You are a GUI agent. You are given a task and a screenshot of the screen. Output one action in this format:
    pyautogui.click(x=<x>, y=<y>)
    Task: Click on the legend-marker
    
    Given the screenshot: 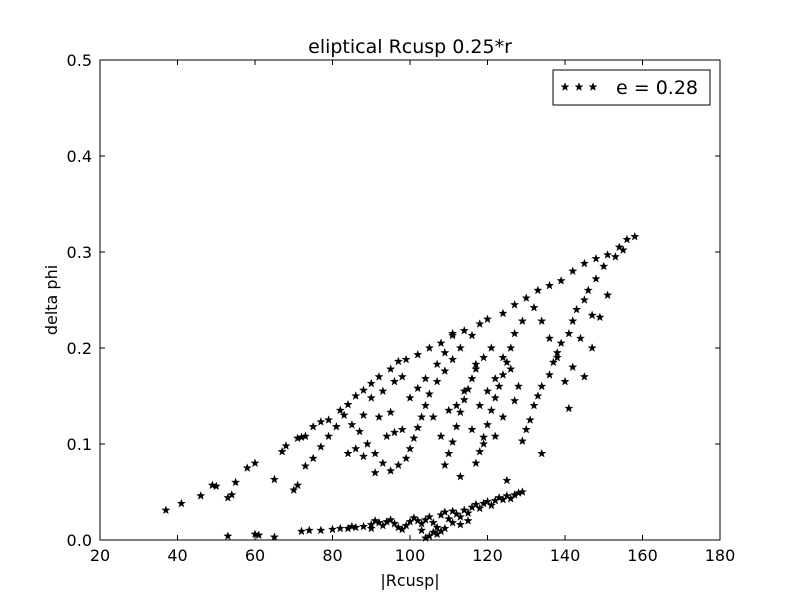 What is the action you would take?
    pyautogui.click(x=579, y=86)
    